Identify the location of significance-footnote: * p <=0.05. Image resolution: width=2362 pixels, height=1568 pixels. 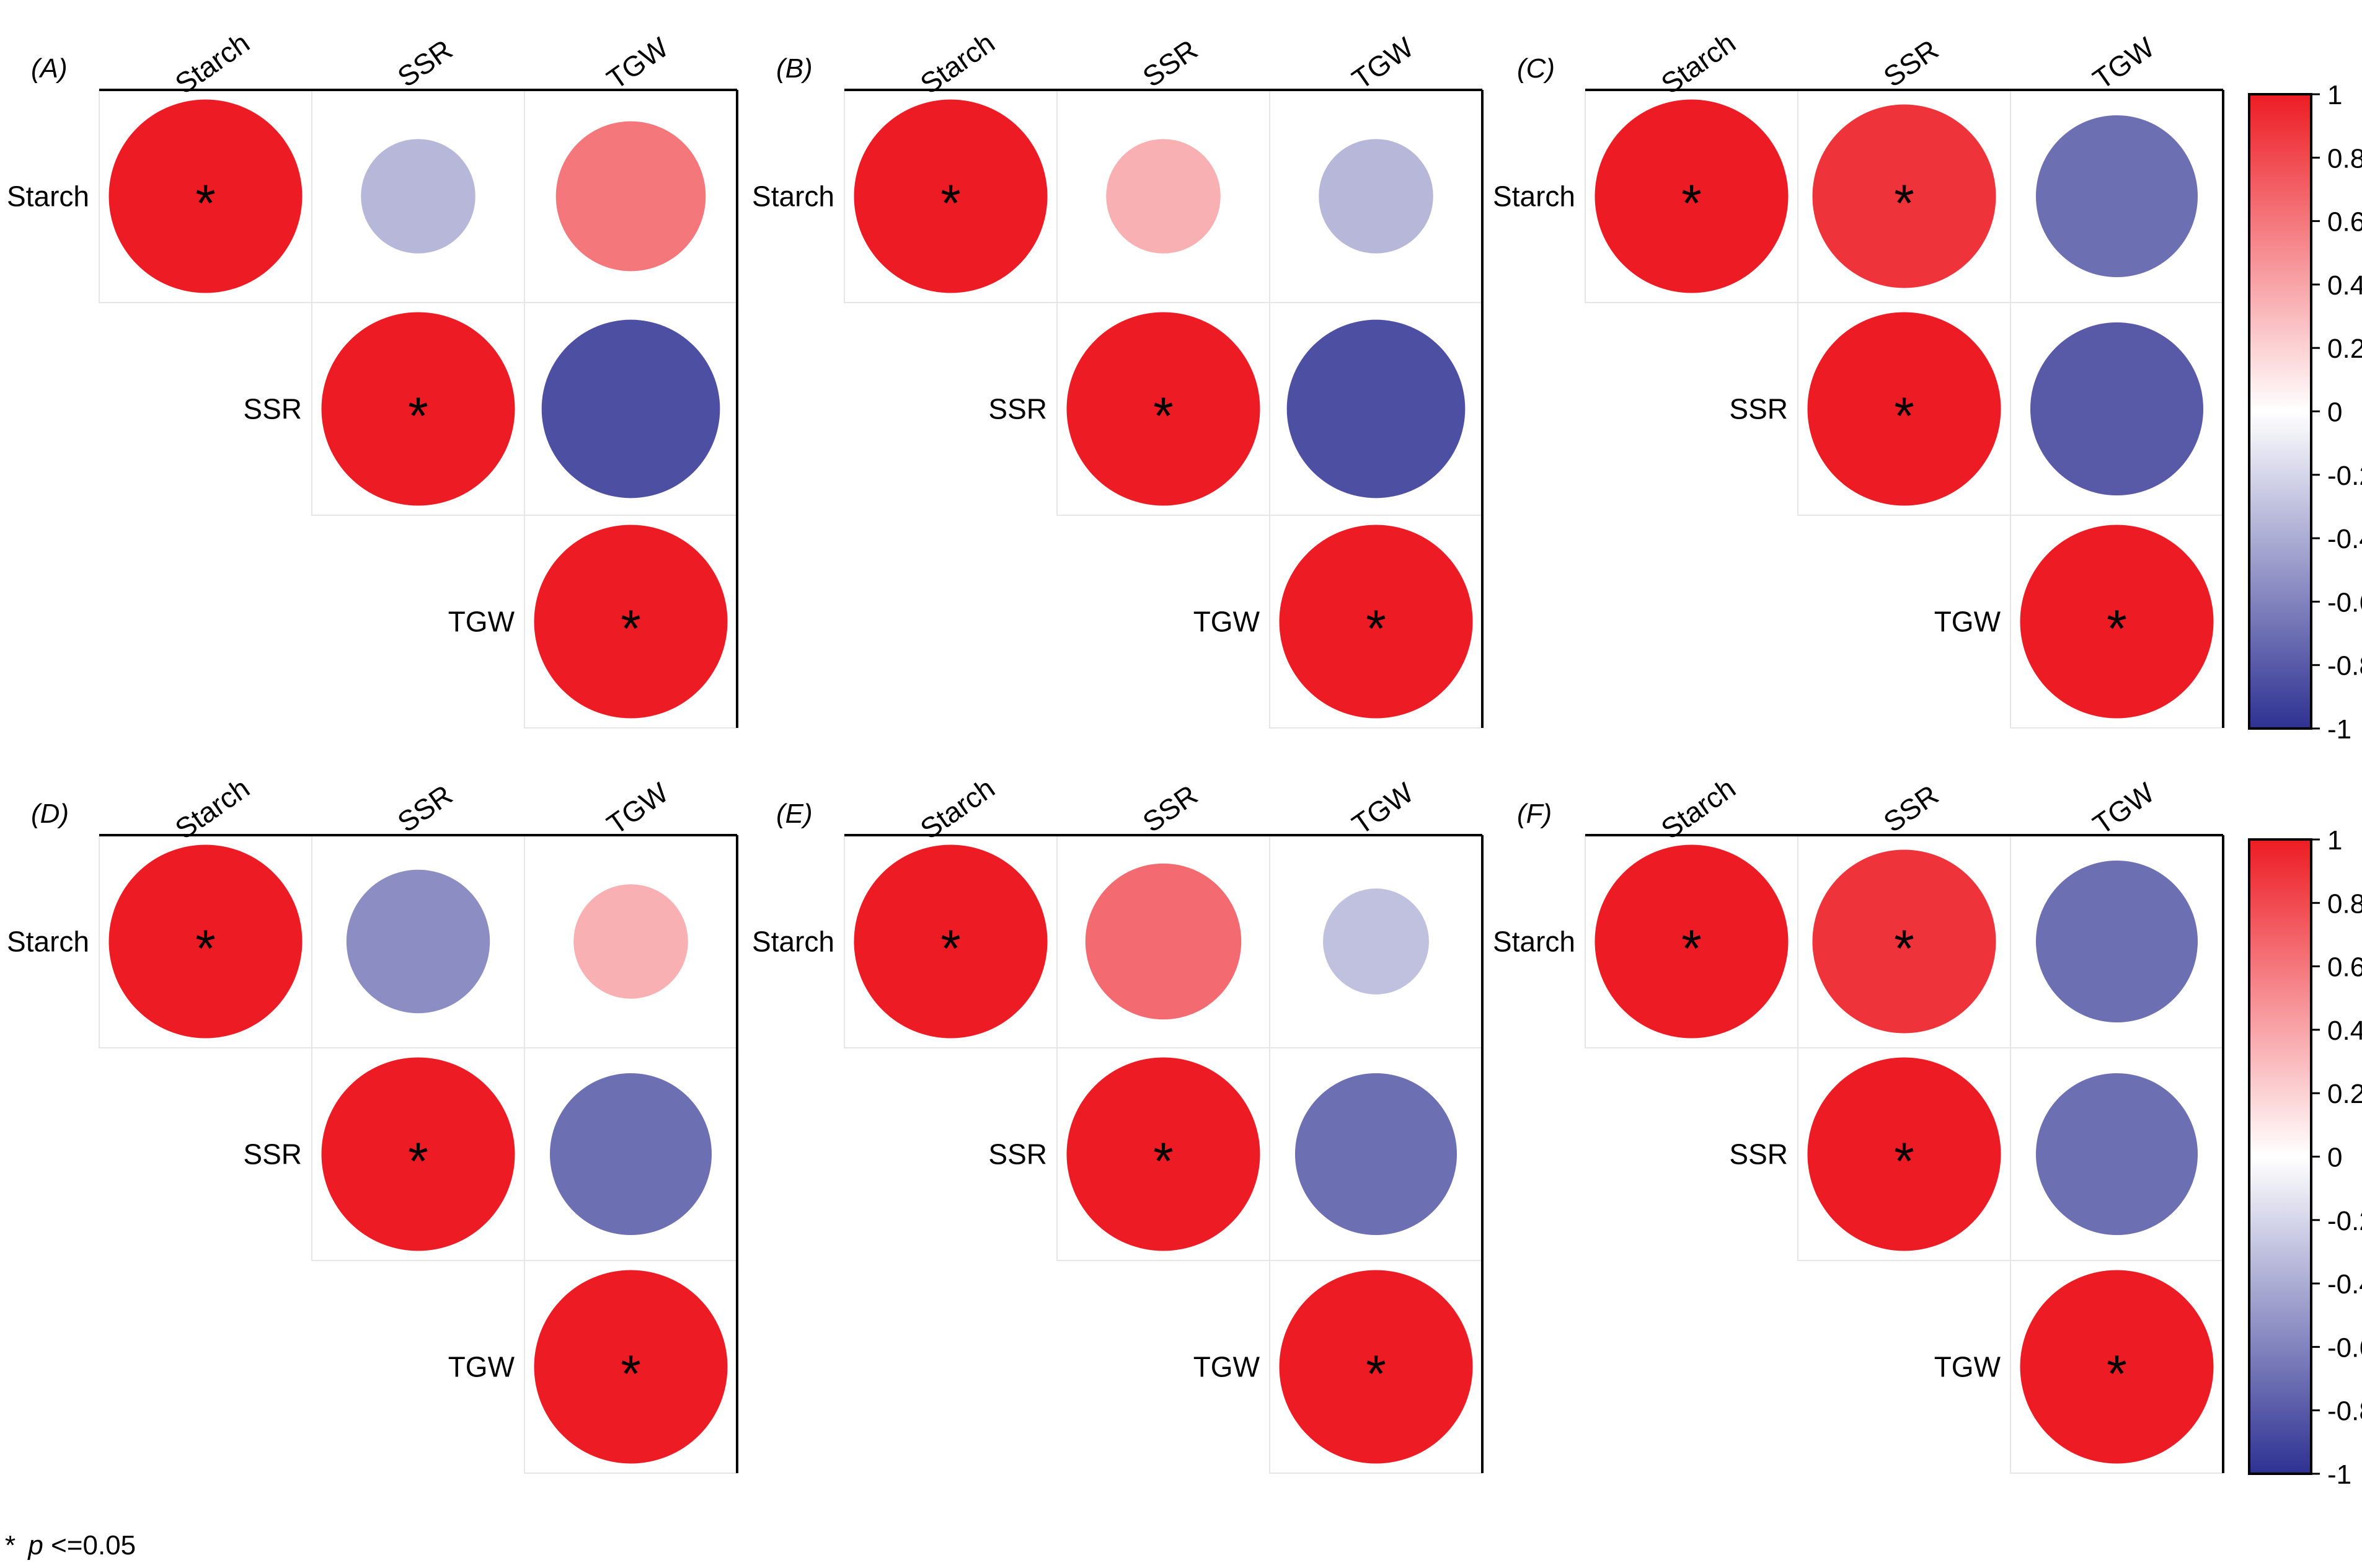
(70, 1545).